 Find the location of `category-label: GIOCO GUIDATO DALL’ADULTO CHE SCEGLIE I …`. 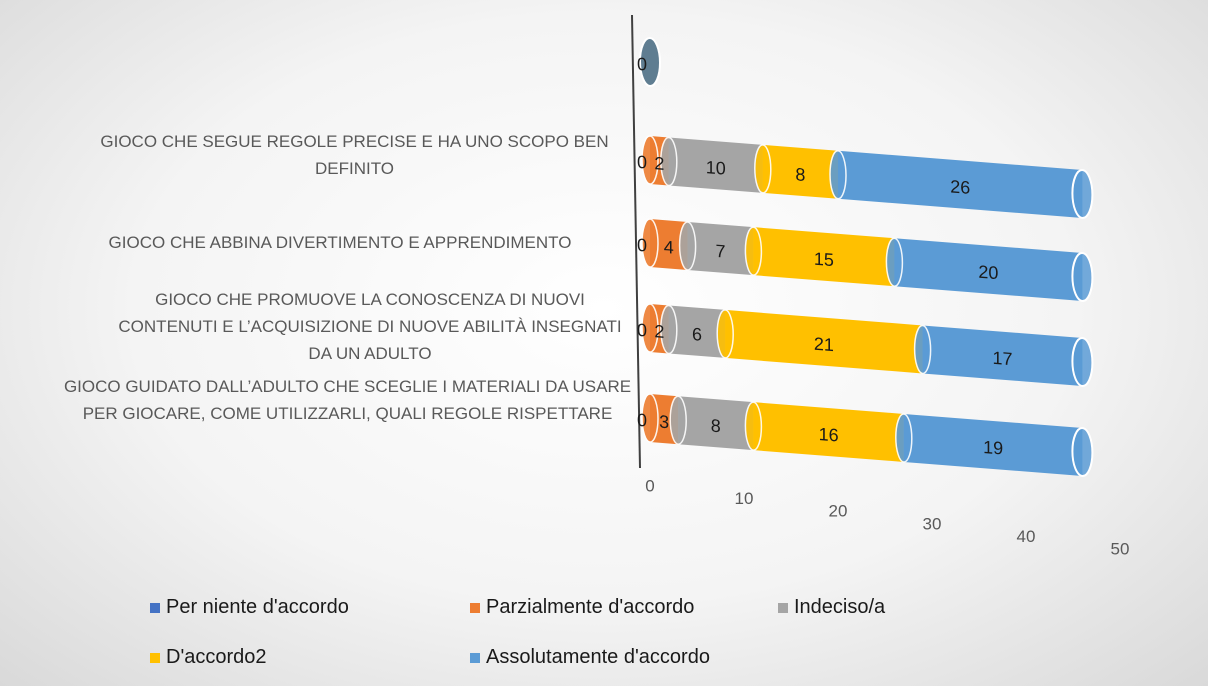

category-label: GIOCO GUIDATO DALL’ADULTO CHE SCEGLIE I … is located at coordinates (347, 400).